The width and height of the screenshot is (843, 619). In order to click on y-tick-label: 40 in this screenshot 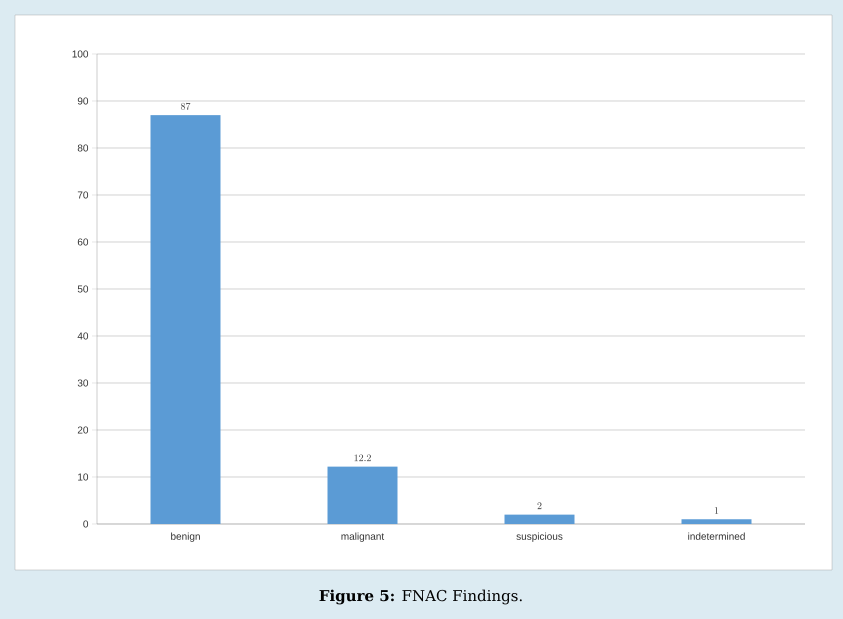, I will do `click(83, 336)`.